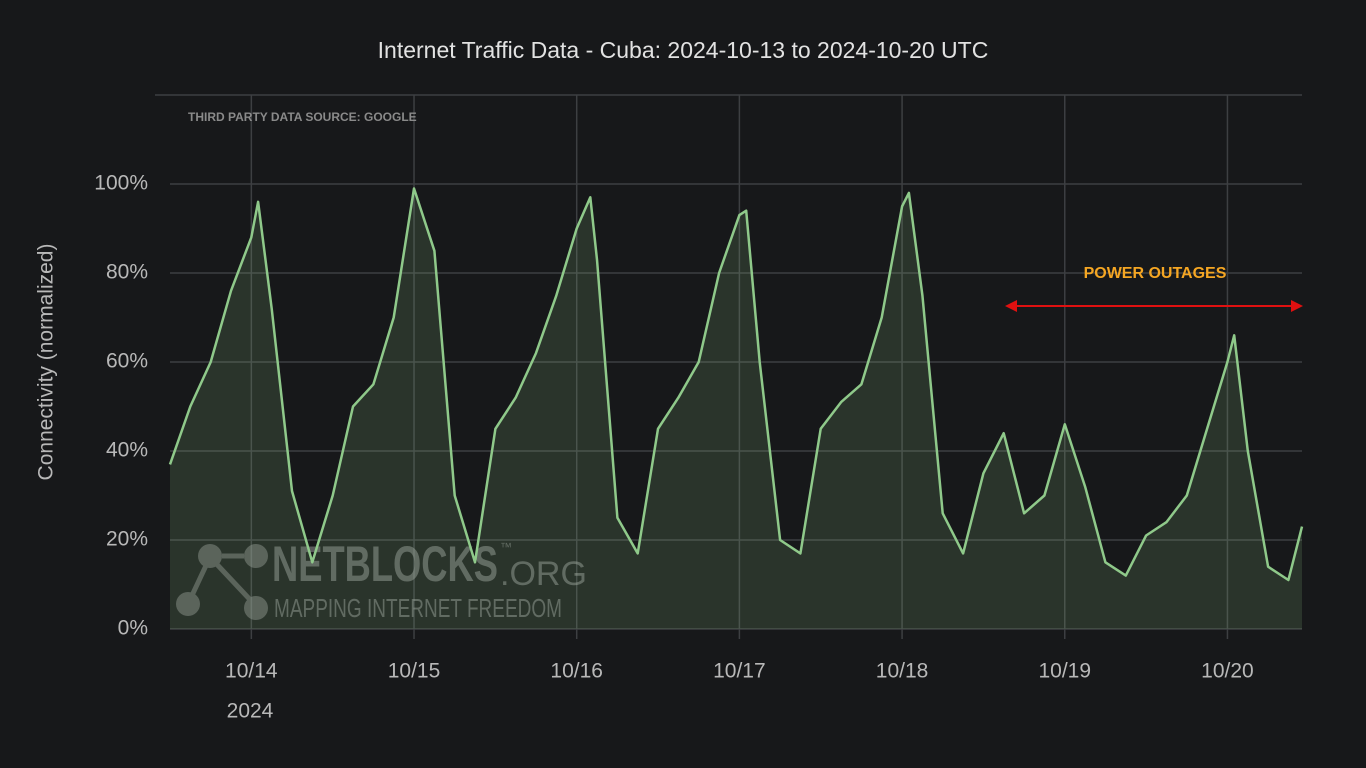 This screenshot has width=1366, height=768. What do you see at coordinates (302, 117) in the screenshot?
I see `source-note: THIRD PARTY DATA SOURCE: GOOGLE` at bounding box center [302, 117].